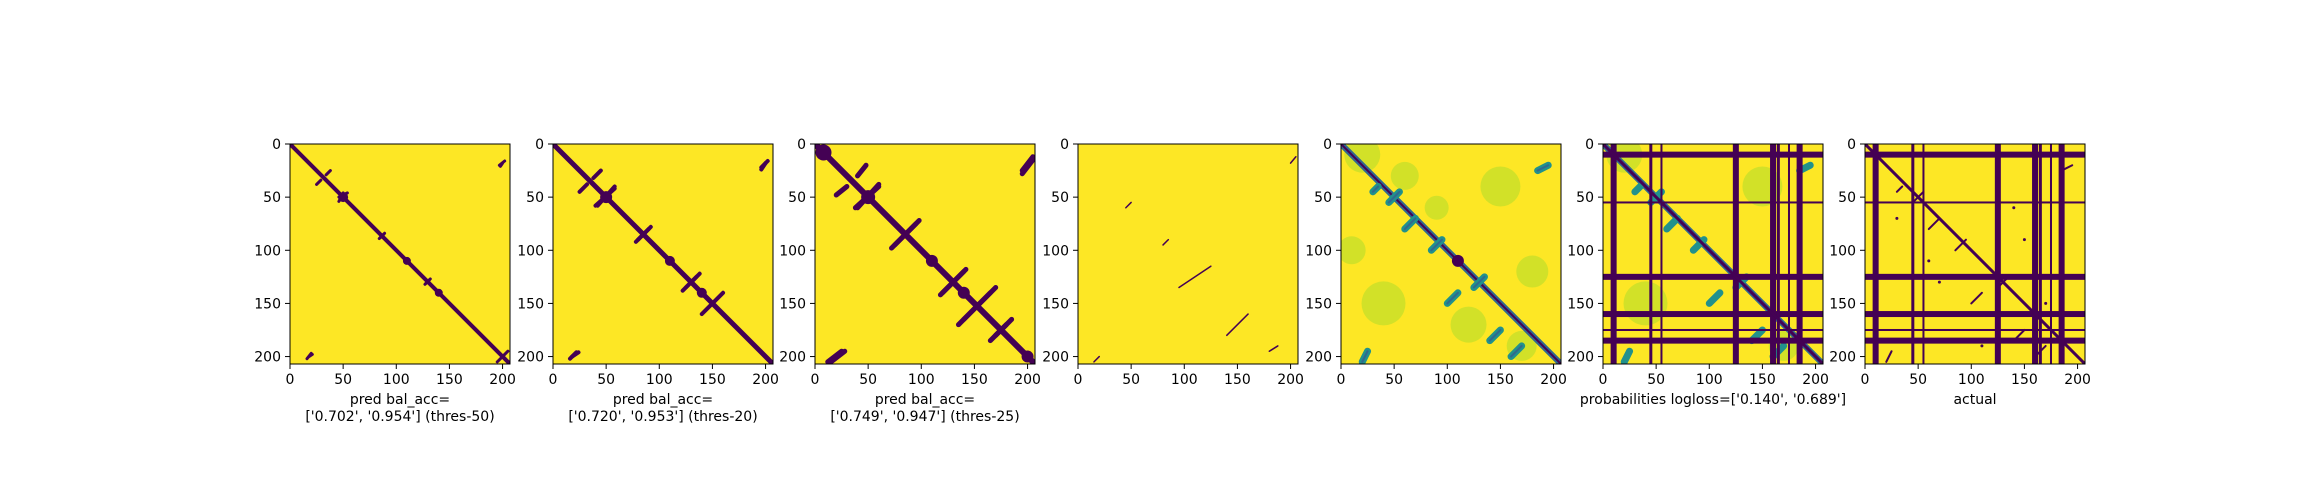  What do you see at coordinates (1188, 254) in the screenshot?
I see `heatmap-background` at bounding box center [1188, 254].